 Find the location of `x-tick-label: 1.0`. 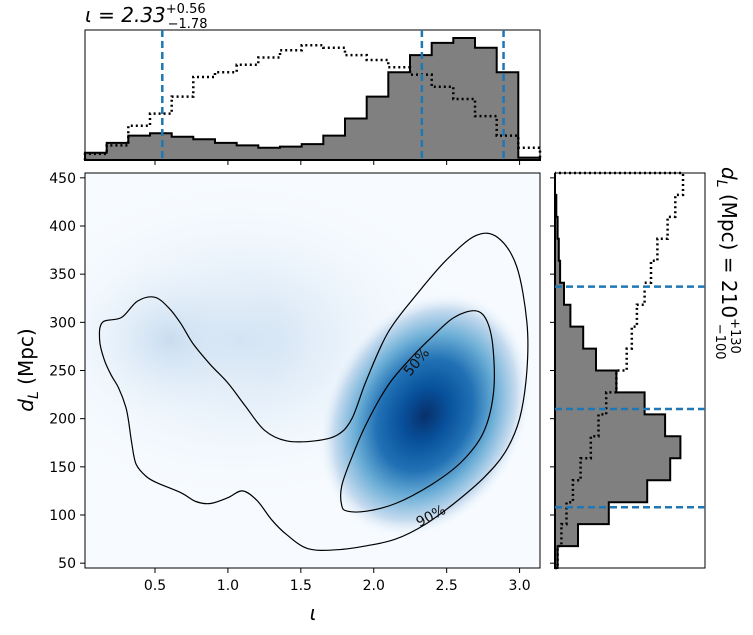

x-tick-label: 1.0 is located at coordinates (228, 586).